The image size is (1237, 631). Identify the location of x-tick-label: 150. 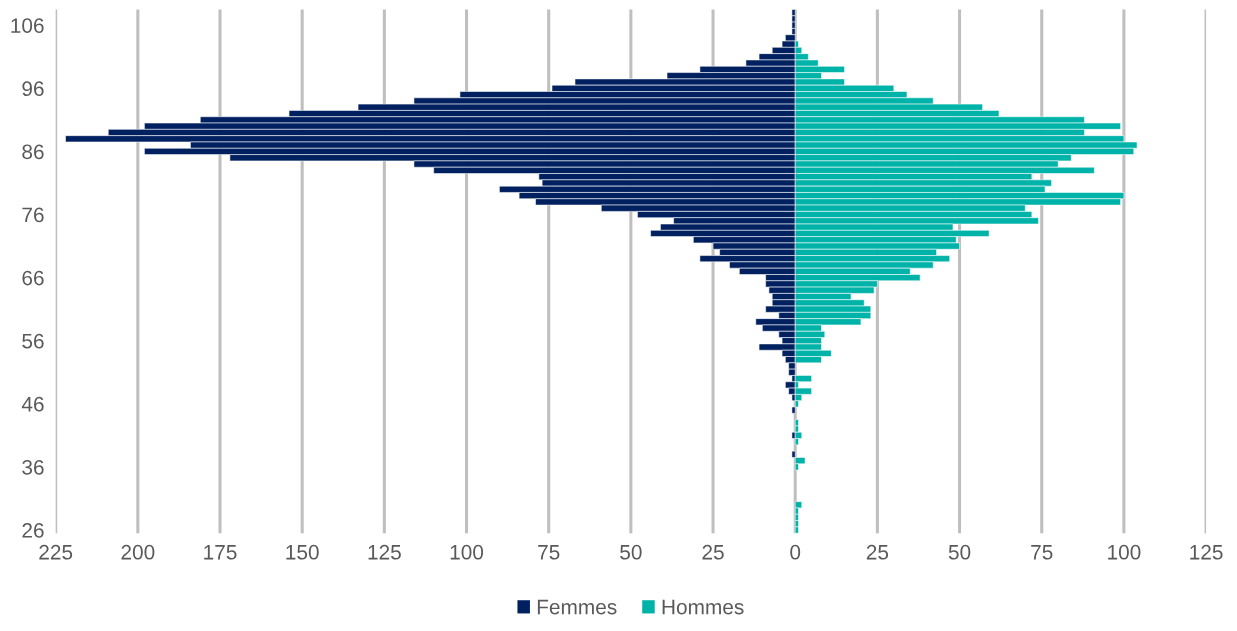
(302, 552).